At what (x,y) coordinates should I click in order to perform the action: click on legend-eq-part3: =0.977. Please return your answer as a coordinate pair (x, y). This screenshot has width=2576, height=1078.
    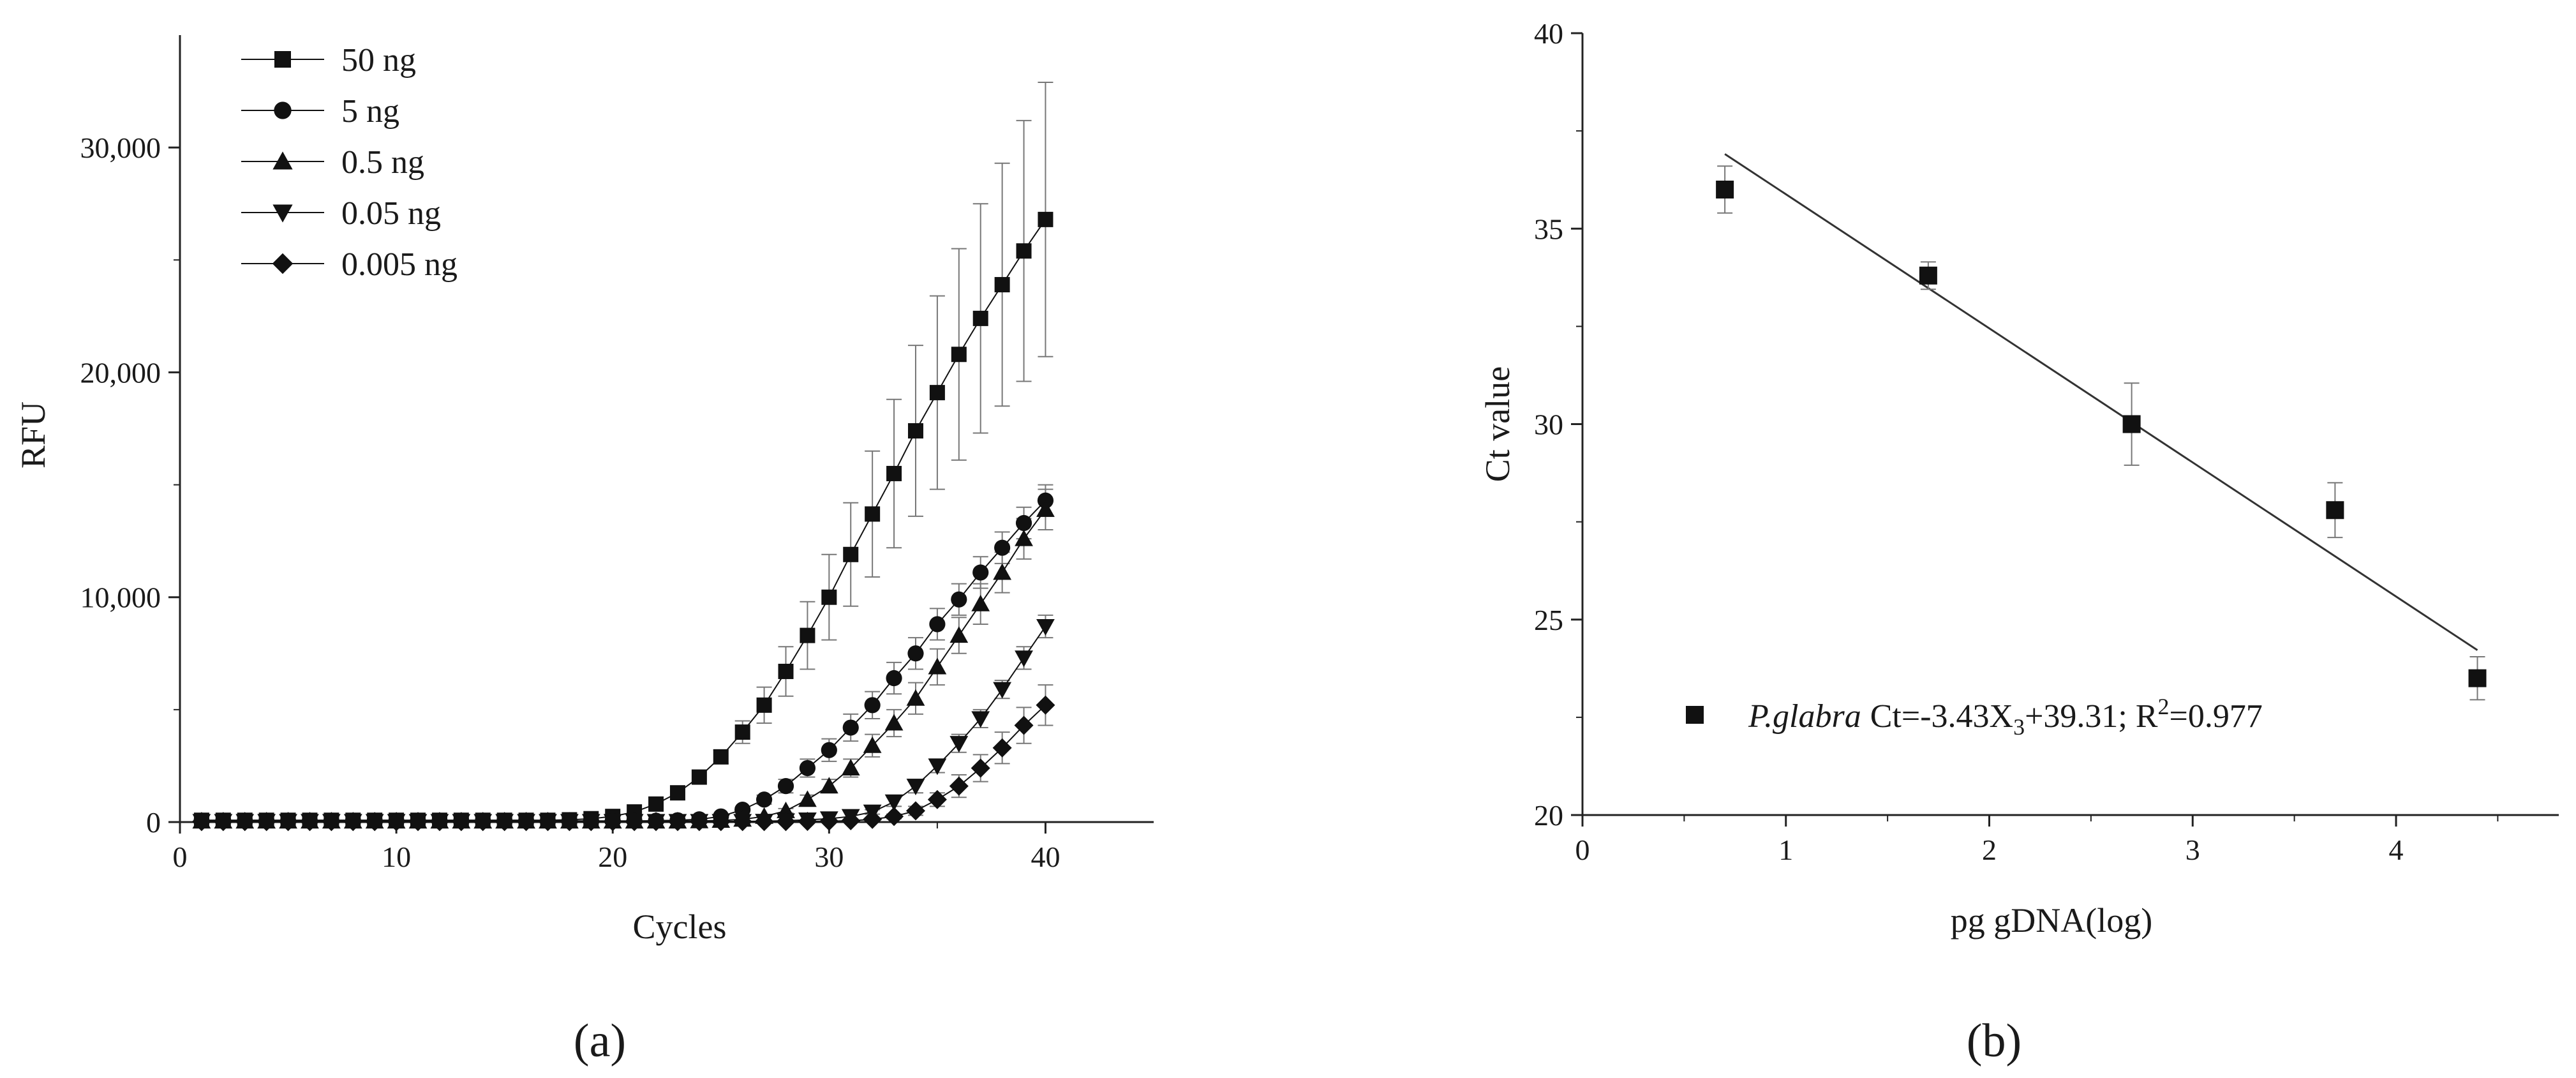
    Looking at the image, I should click on (2216, 717).